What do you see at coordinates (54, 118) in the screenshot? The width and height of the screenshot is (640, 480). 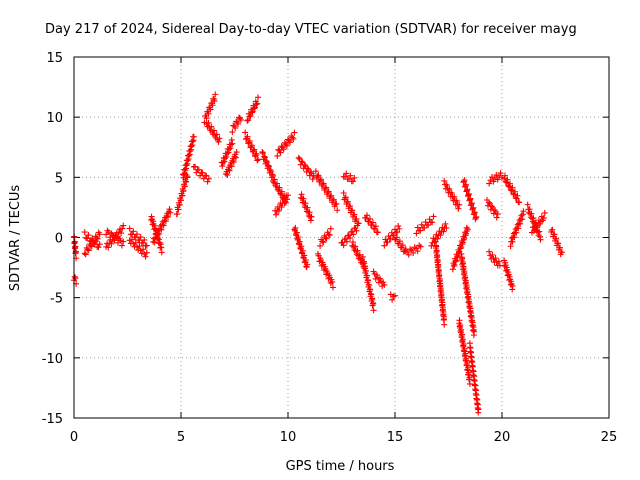 I see `y-tick-label: 10` at bounding box center [54, 118].